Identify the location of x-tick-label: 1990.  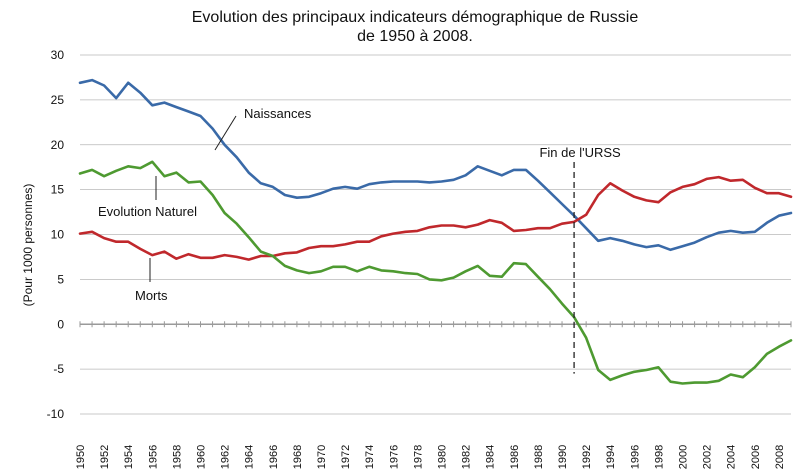
(563, 457).